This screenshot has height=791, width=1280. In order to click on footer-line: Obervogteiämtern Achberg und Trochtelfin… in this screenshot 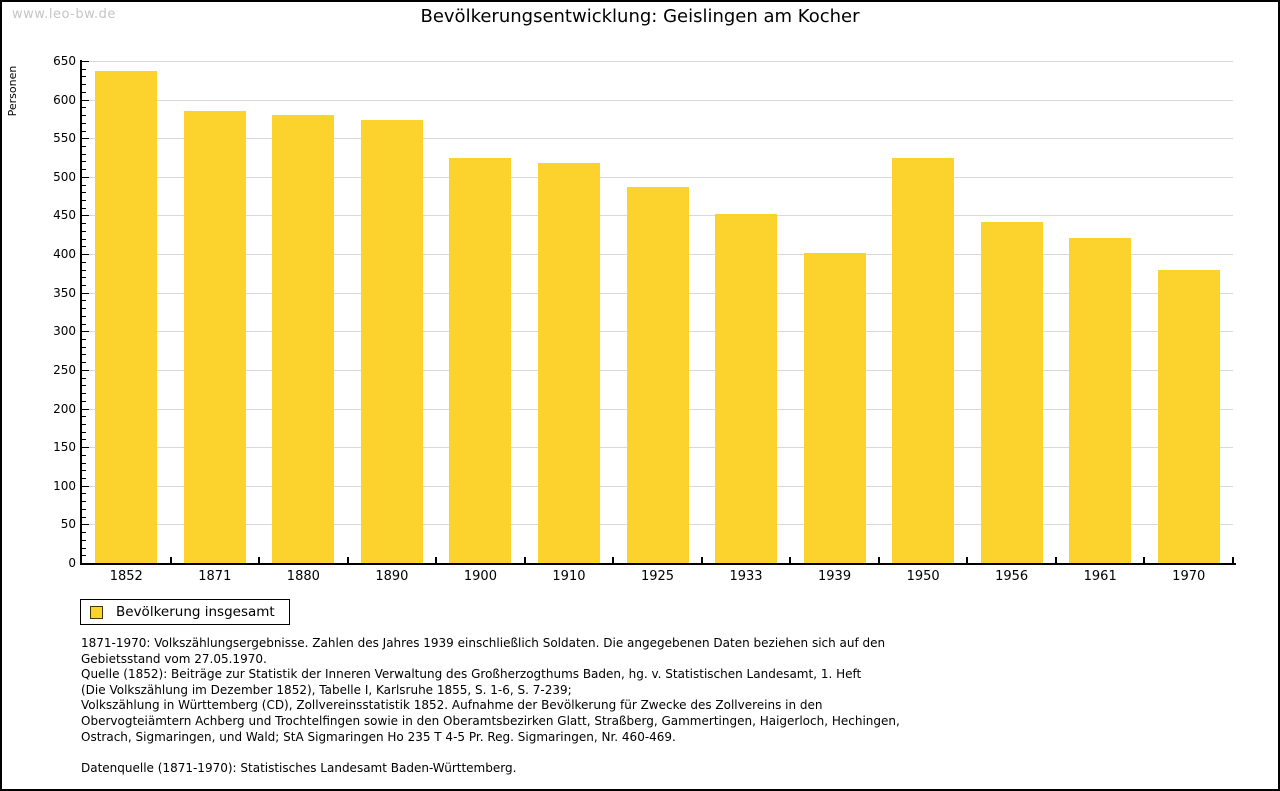, I will do `click(490, 720)`.